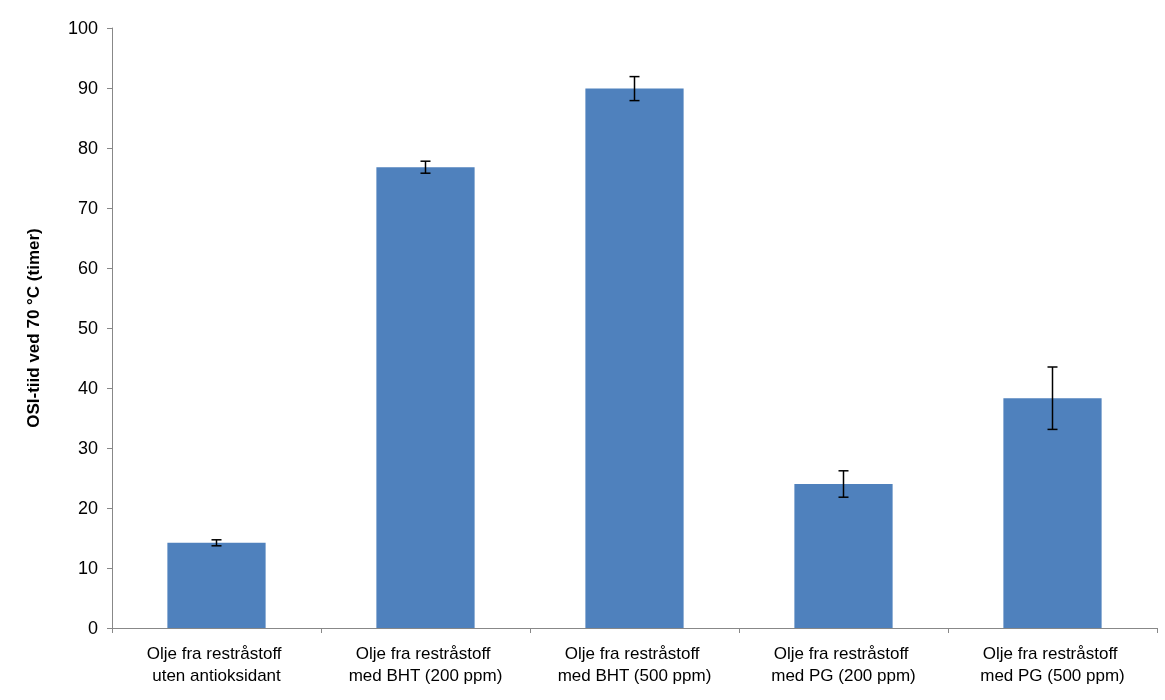 This screenshot has width=1165, height=700. What do you see at coordinates (87, 268) in the screenshot?
I see `y-tick-label: 60` at bounding box center [87, 268].